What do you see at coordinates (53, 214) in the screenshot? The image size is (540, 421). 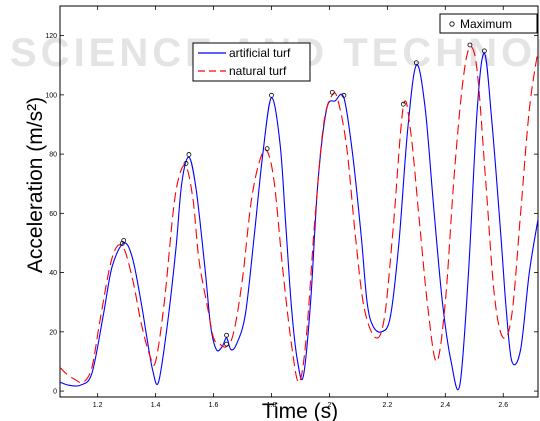 I see `y-tick-label: 60` at bounding box center [53, 214].